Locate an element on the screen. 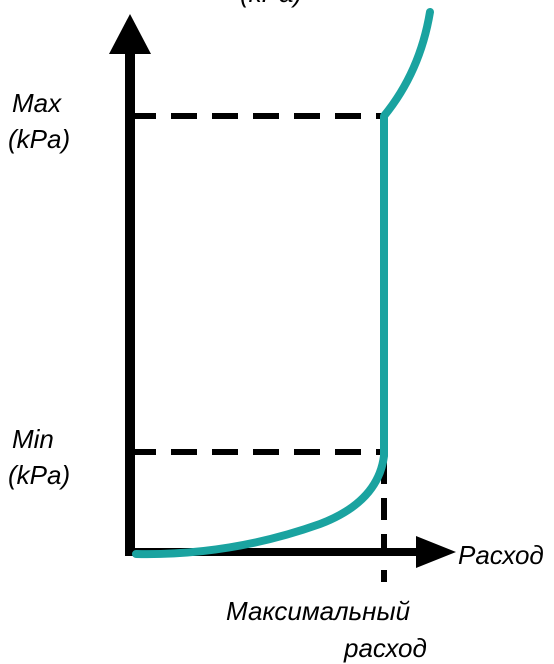 The image size is (554, 664). min-pressure-label-line2: (kPa) is located at coordinates (39, 475).